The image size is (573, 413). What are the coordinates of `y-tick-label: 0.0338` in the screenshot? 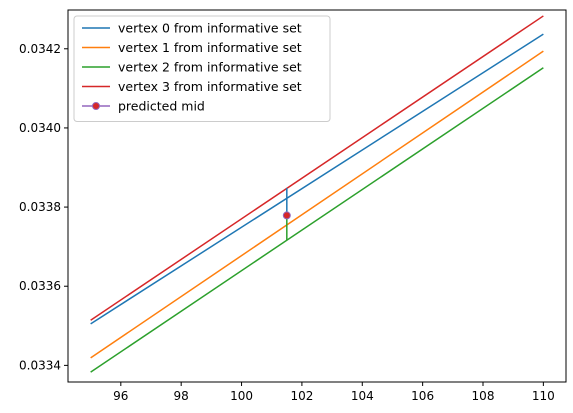 It's located at (40, 207).